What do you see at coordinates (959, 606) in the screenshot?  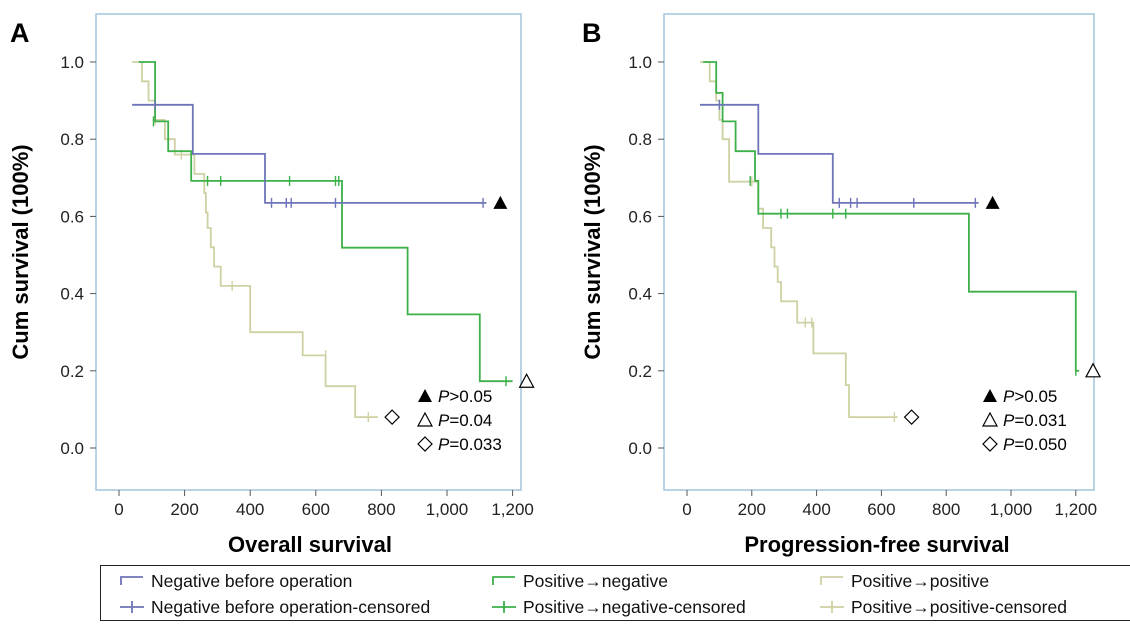 I see `legend-label-pos-pos-censored: Positive→positive-censored` at bounding box center [959, 606].